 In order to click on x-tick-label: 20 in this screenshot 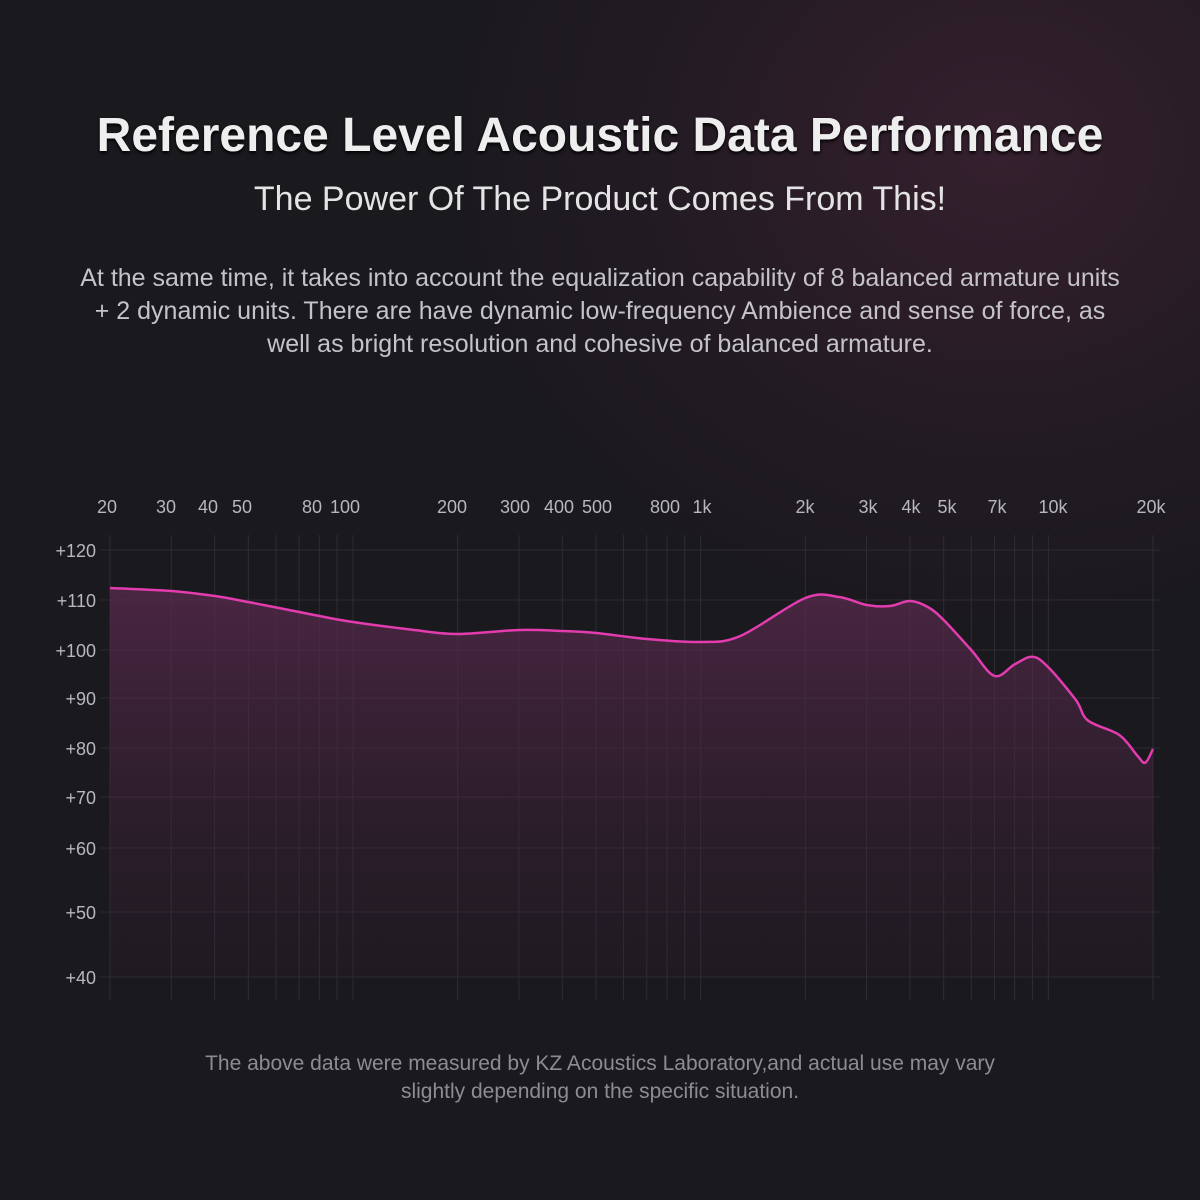, I will do `click(107, 507)`.